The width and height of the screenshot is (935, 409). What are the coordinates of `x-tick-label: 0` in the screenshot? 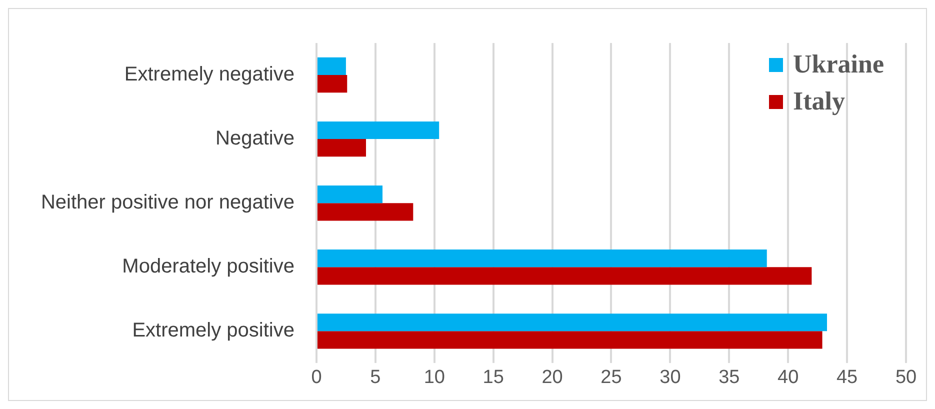 It's located at (316, 377).